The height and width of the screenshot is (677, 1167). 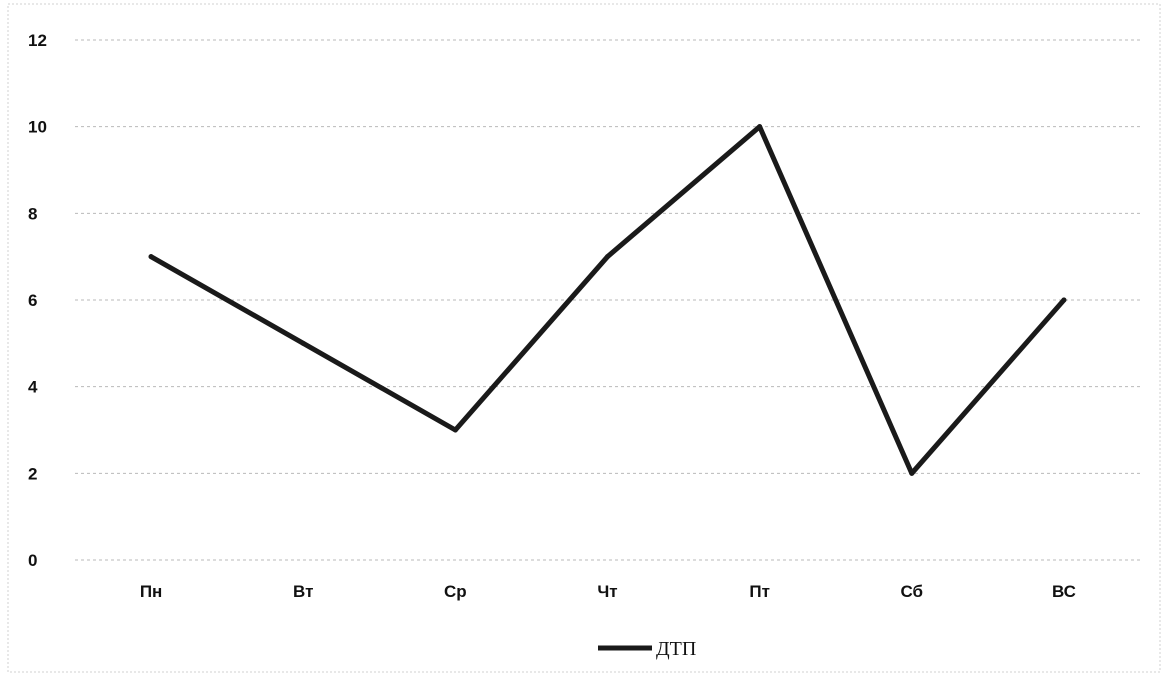 I want to click on y-tick-label: 8, so click(x=32, y=213).